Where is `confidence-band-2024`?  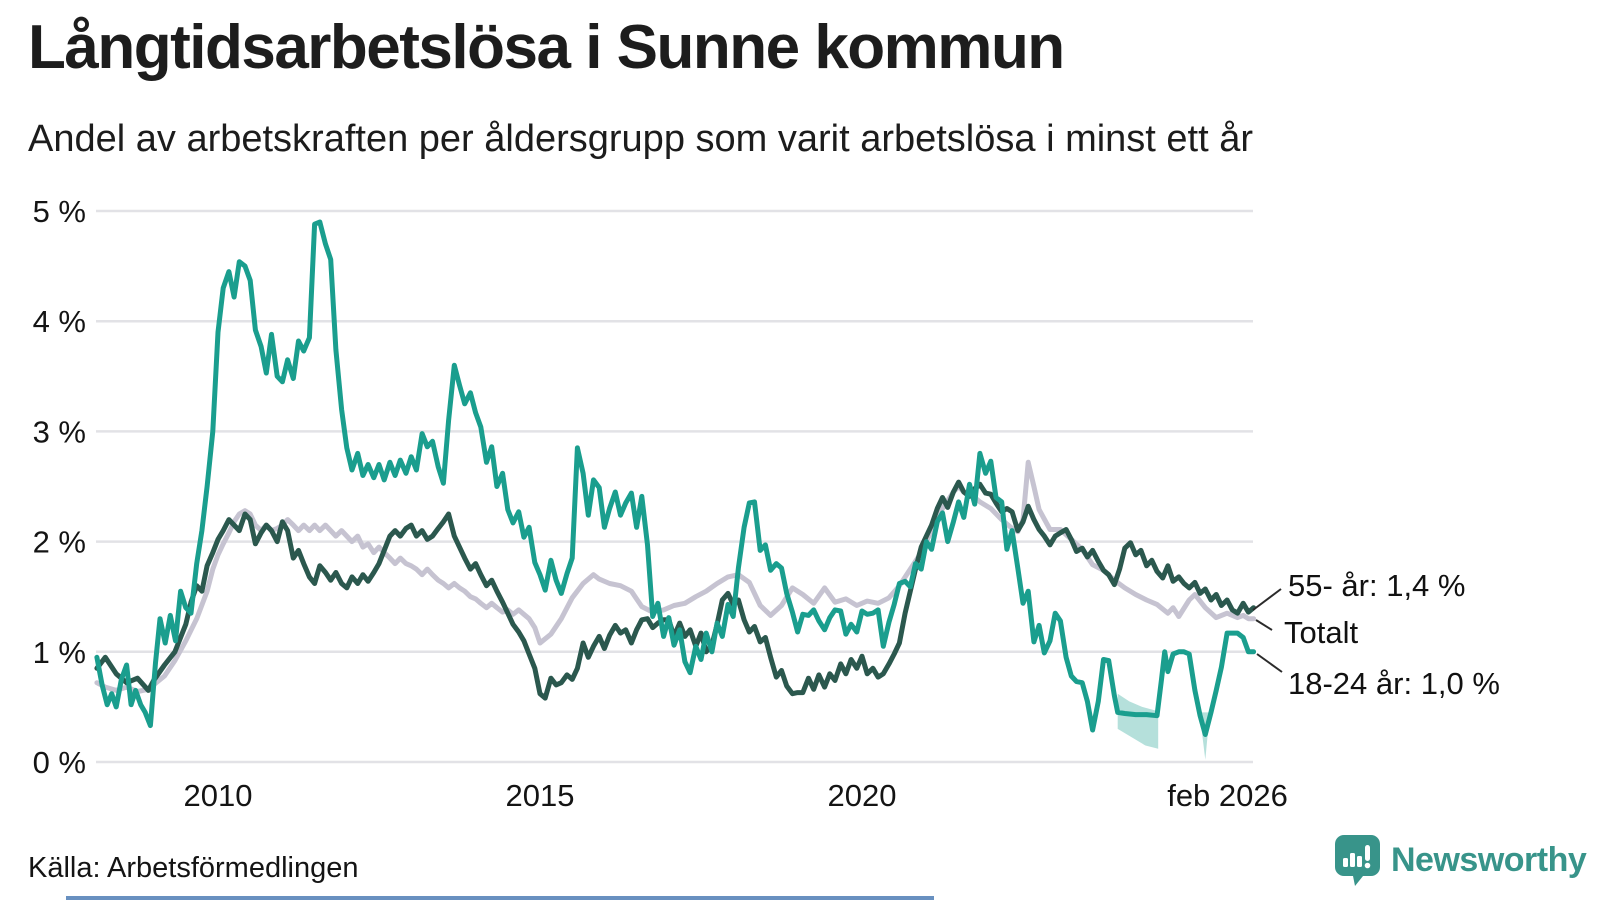 confidence-band-2024 is located at coordinates (1138, 721).